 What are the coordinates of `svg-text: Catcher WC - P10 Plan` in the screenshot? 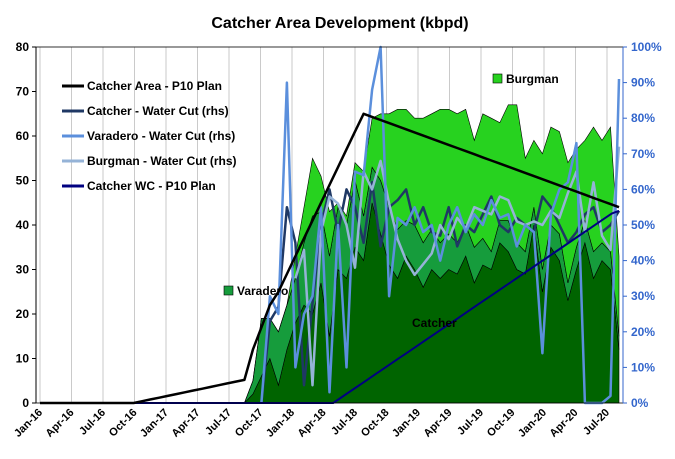 It's located at (151, 186).